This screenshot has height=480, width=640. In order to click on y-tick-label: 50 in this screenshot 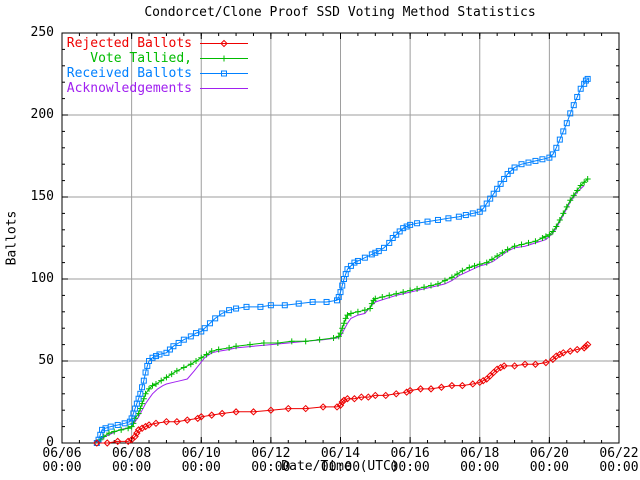, I will do `click(46, 360)`.